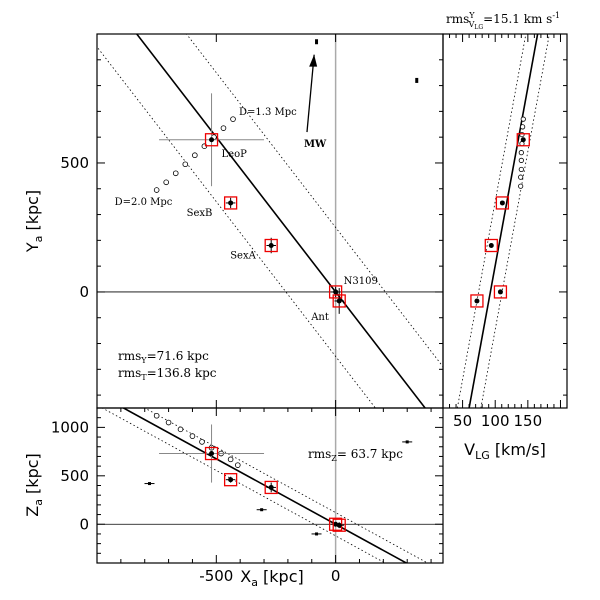  I want to click on bottom-ylabel: Za [kpc], so click(34, 485).